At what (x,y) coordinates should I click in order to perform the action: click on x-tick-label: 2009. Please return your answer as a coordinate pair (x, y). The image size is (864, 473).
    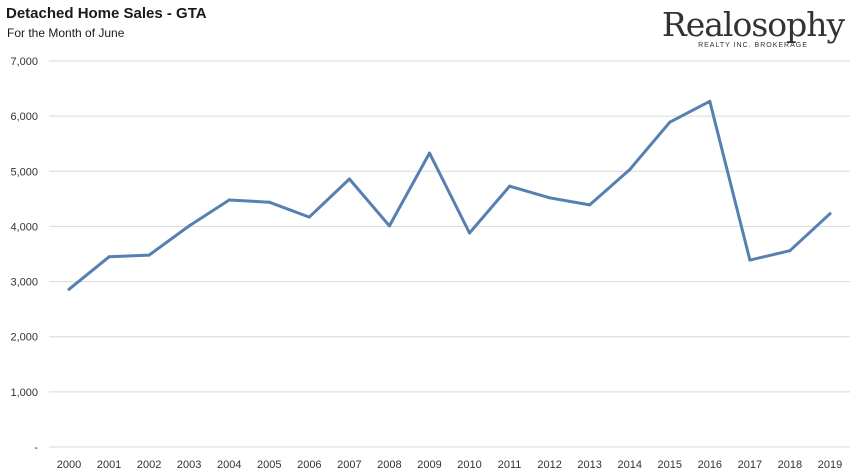
    Looking at the image, I should click on (429, 465).